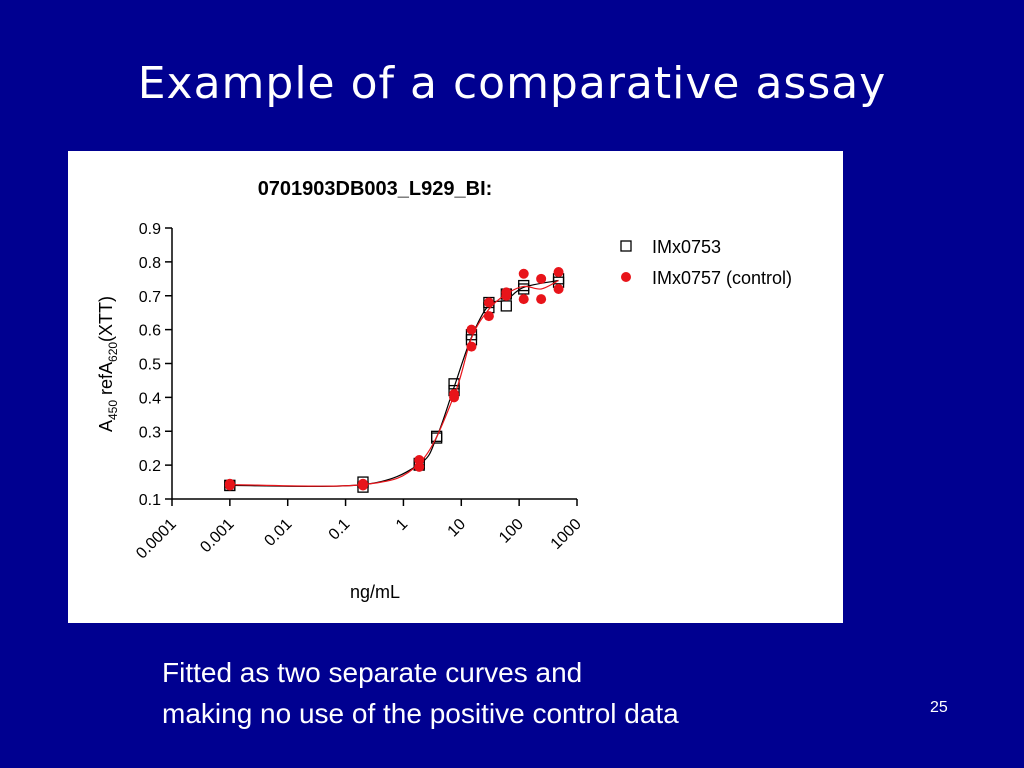  Describe the element at coordinates (279, 533) in the screenshot. I see `x-tick-label: 0.01` at that location.